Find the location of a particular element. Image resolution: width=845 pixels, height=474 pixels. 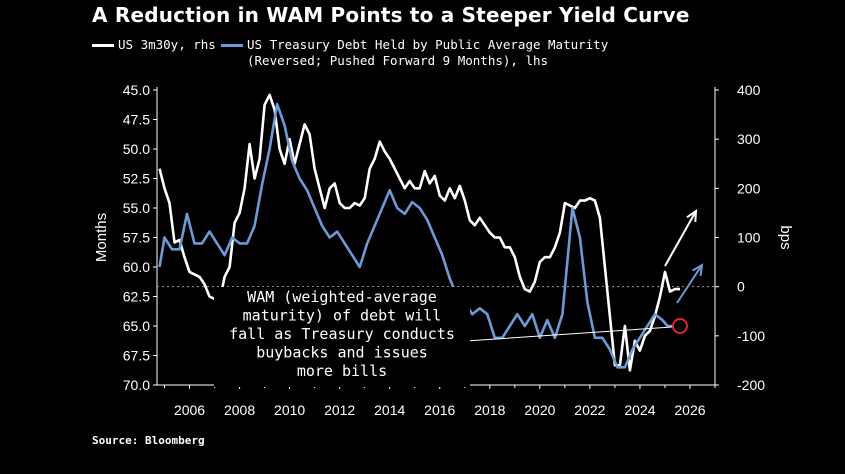

right-tick-label: 300 is located at coordinates (749, 139).